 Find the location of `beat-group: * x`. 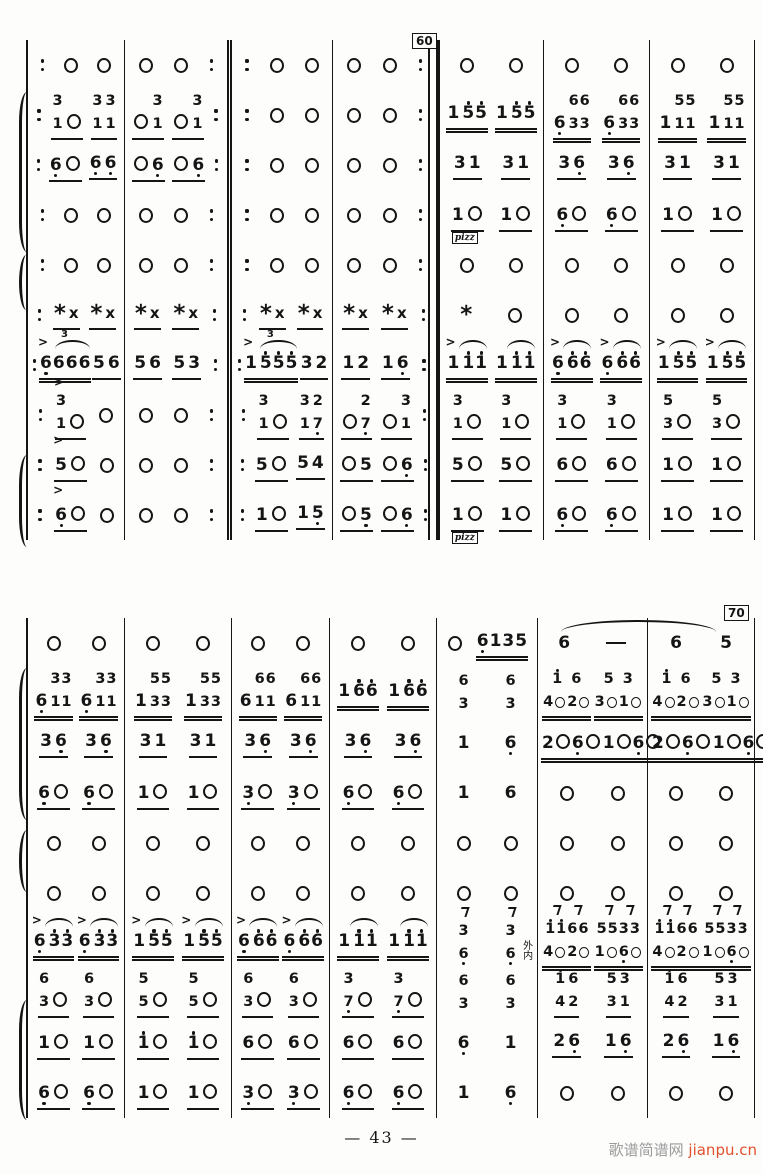

beat-group: * x is located at coordinates (103, 315).